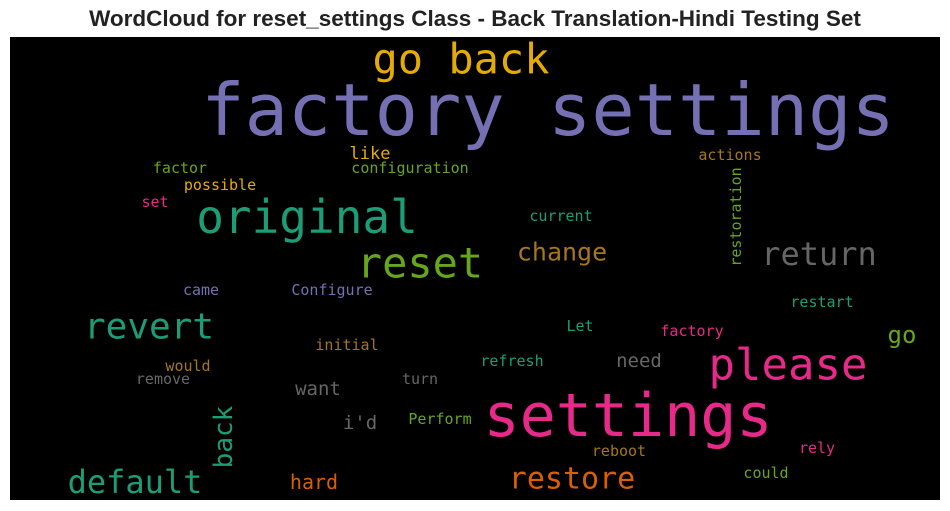  What do you see at coordinates (314, 482) in the screenshot?
I see `word-hard: hard` at bounding box center [314, 482].